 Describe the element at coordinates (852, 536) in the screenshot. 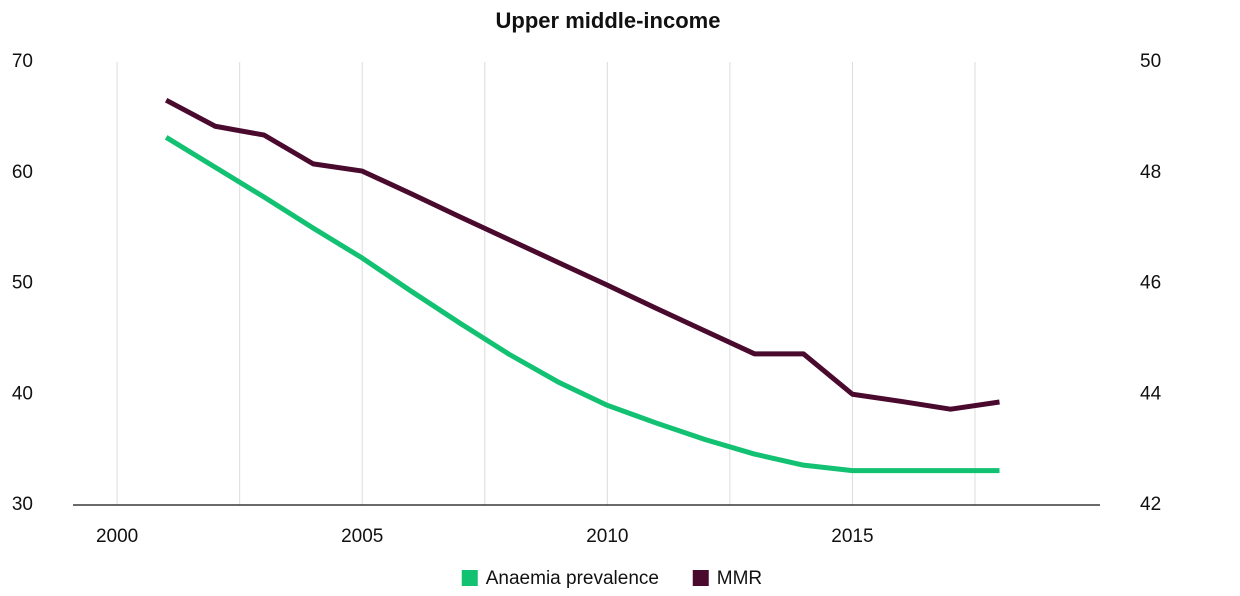

I see `x-tick-label: 2015` at that location.